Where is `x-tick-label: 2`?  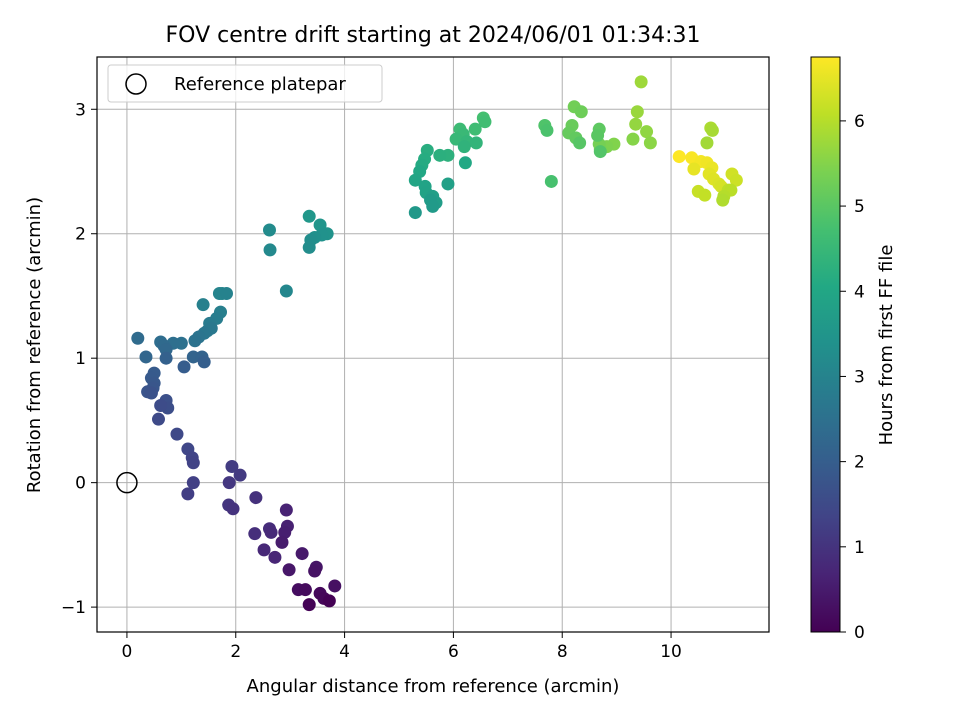
x-tick-label: 2 is located at coordinates (235, 652).